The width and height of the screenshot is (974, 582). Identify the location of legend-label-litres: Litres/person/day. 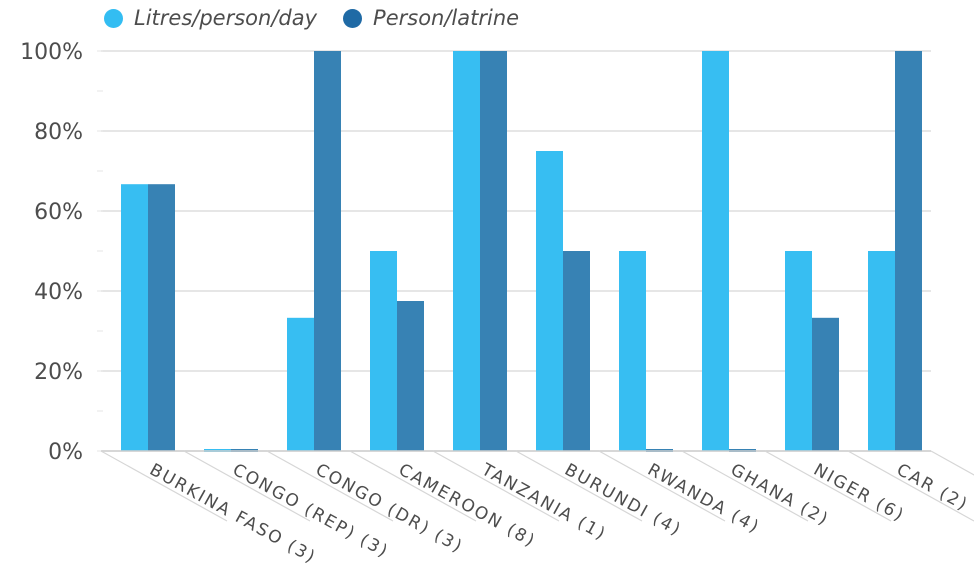
(226, 18).